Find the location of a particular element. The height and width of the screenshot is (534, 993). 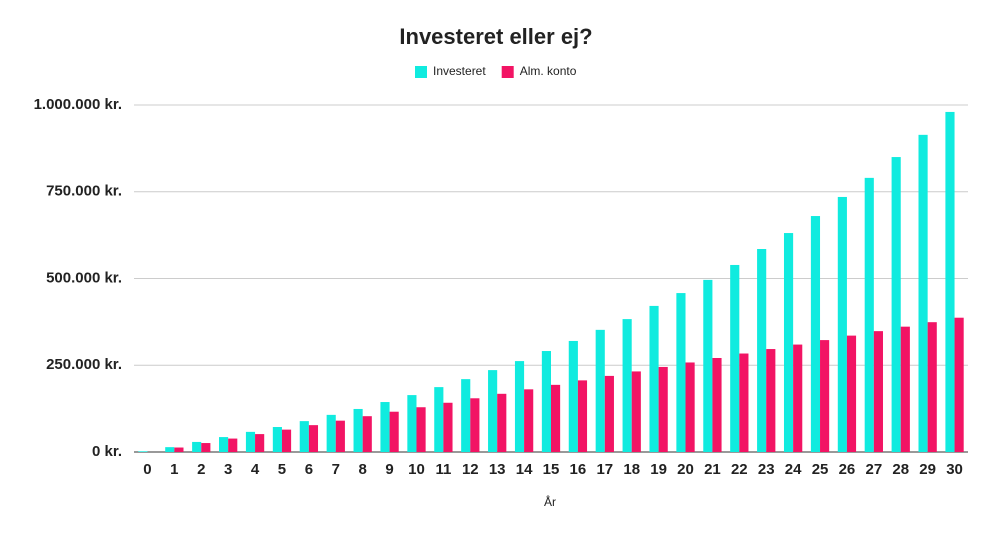

y-tick-label: 1.000.000 kr. is located at coordinates (78, 104).